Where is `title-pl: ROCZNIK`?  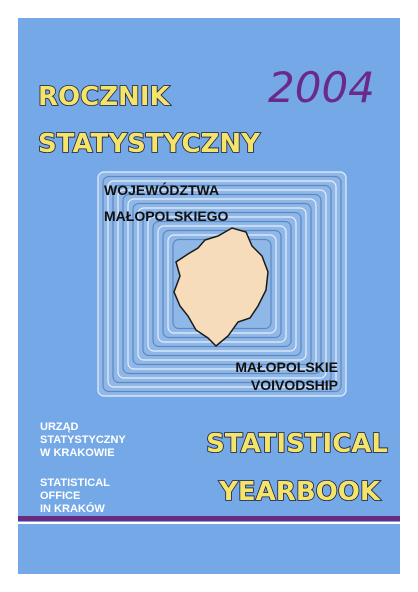 title-pl: ROCZNIK is located at coordinates (104, 97).